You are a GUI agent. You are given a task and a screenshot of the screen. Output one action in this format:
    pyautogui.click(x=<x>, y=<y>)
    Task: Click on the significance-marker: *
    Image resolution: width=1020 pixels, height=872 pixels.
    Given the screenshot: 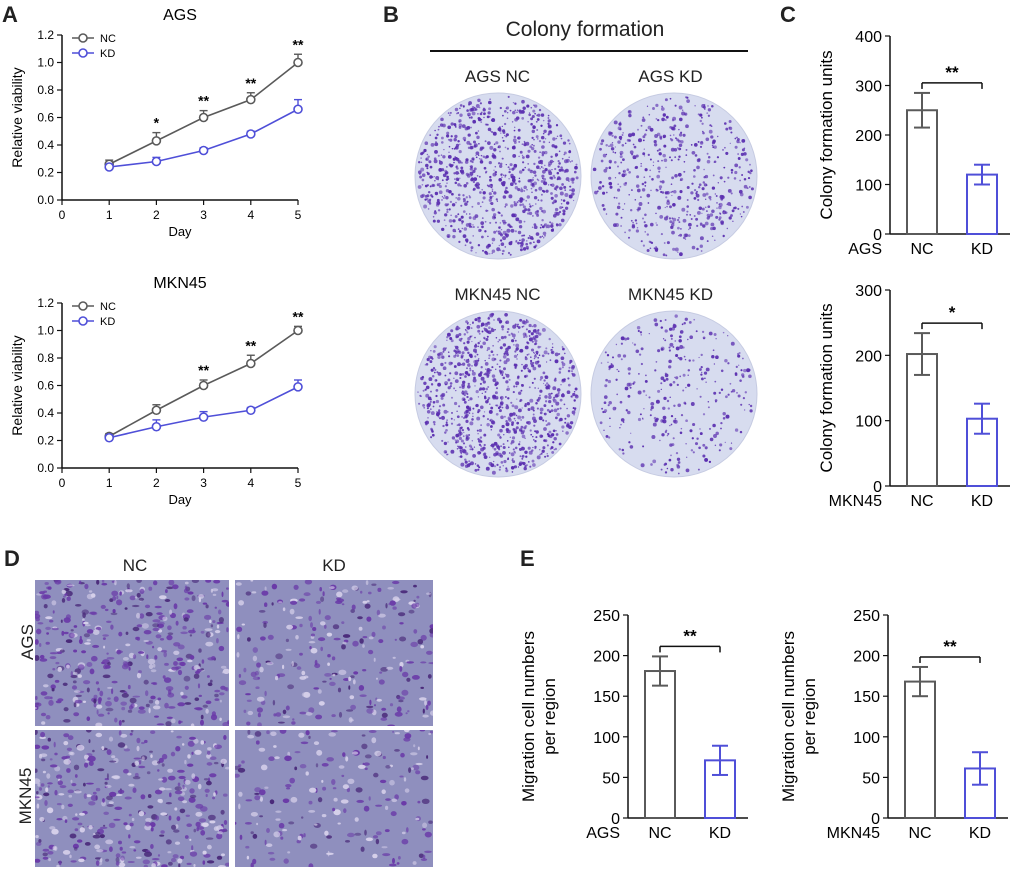 What is the action you would take?
    pyautogui.click(x=952, y=312)
    